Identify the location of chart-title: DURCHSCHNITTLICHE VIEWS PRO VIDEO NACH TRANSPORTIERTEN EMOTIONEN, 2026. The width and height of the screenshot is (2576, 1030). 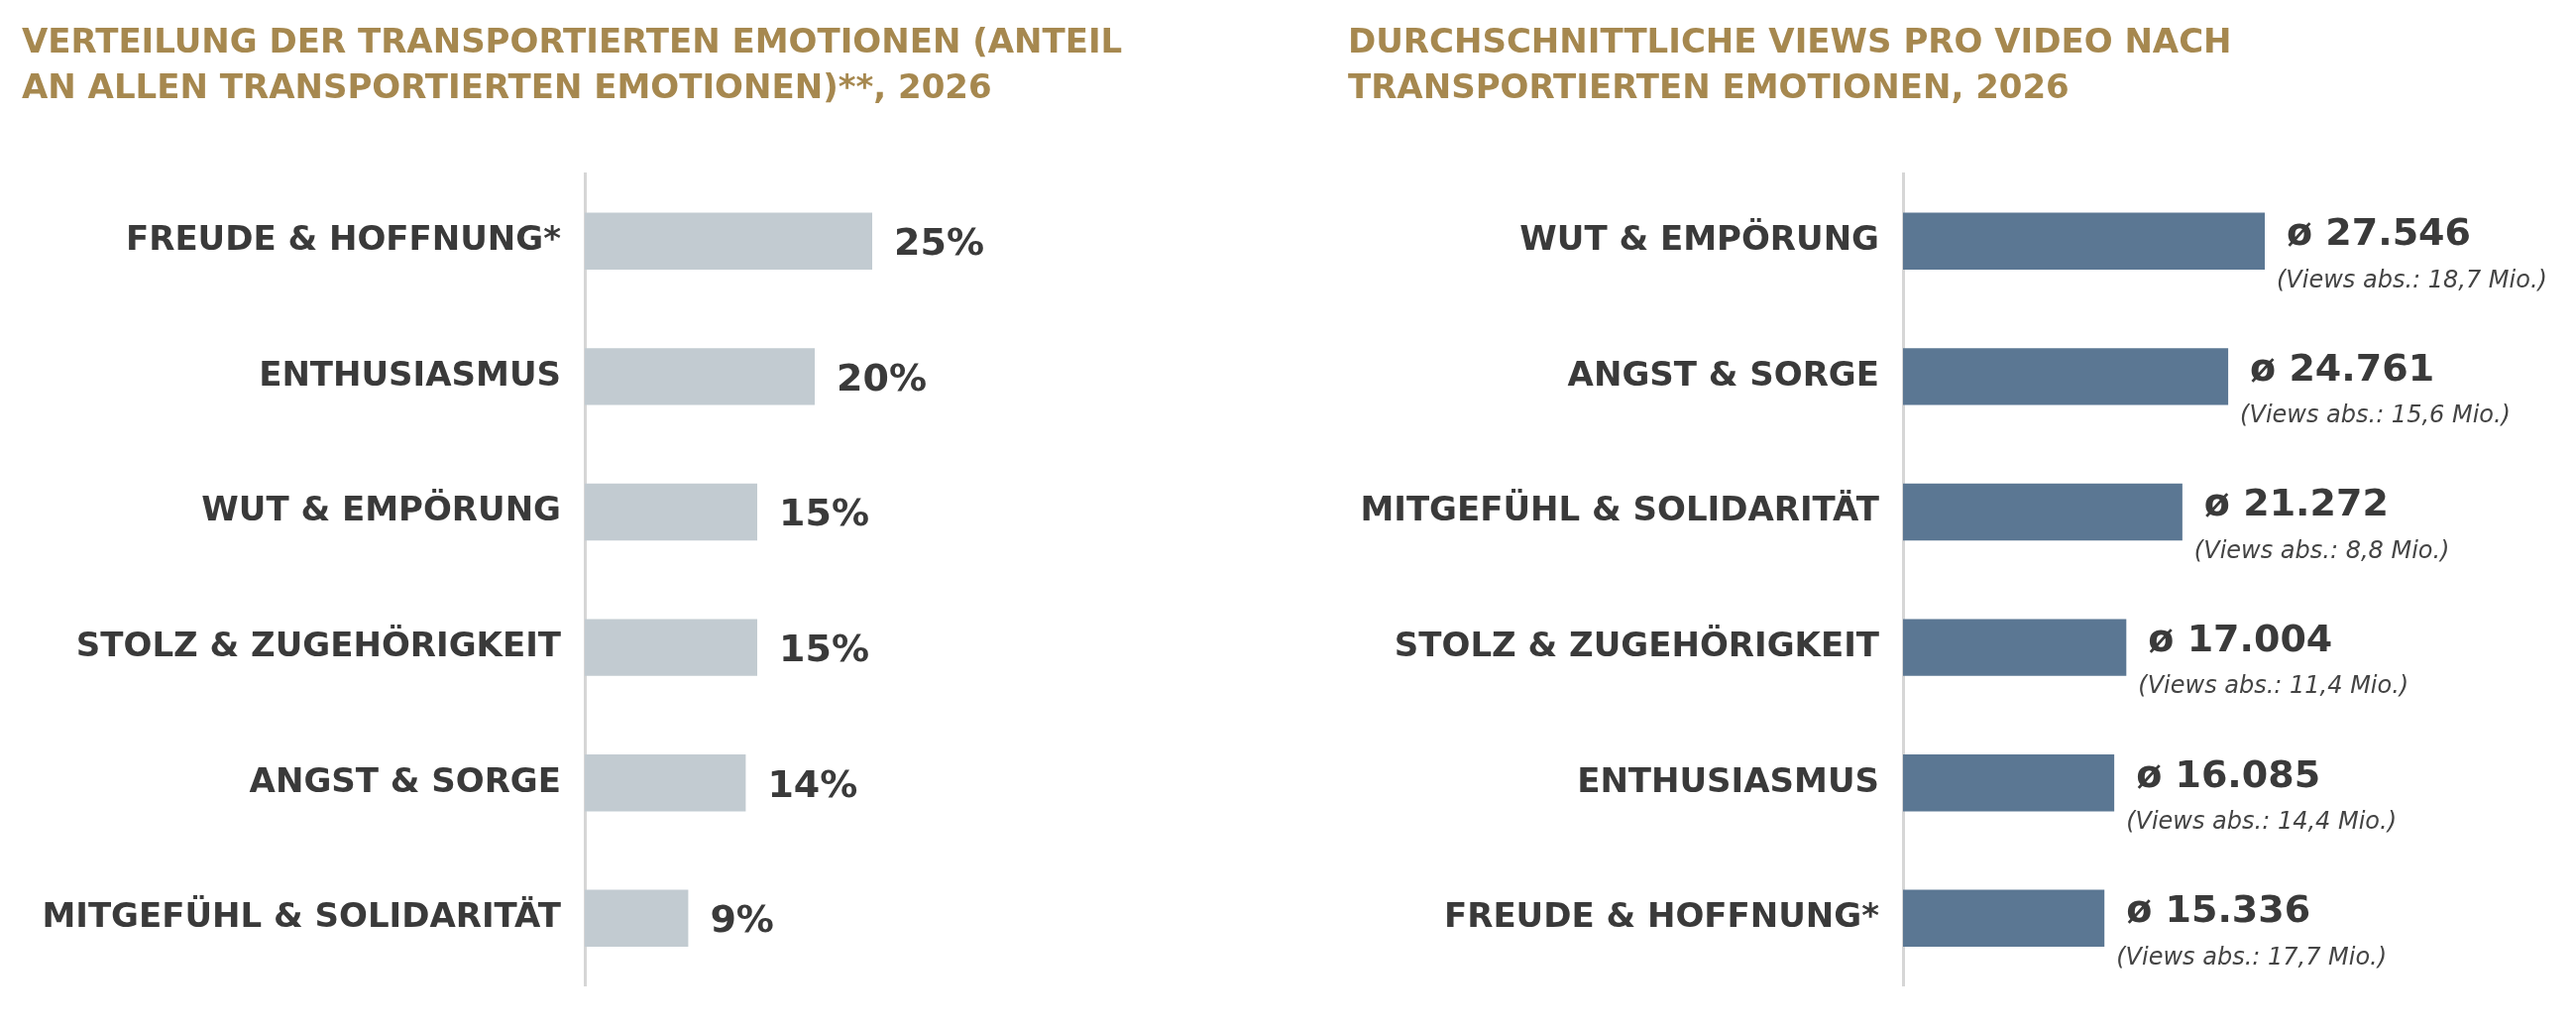
(1790, 64).